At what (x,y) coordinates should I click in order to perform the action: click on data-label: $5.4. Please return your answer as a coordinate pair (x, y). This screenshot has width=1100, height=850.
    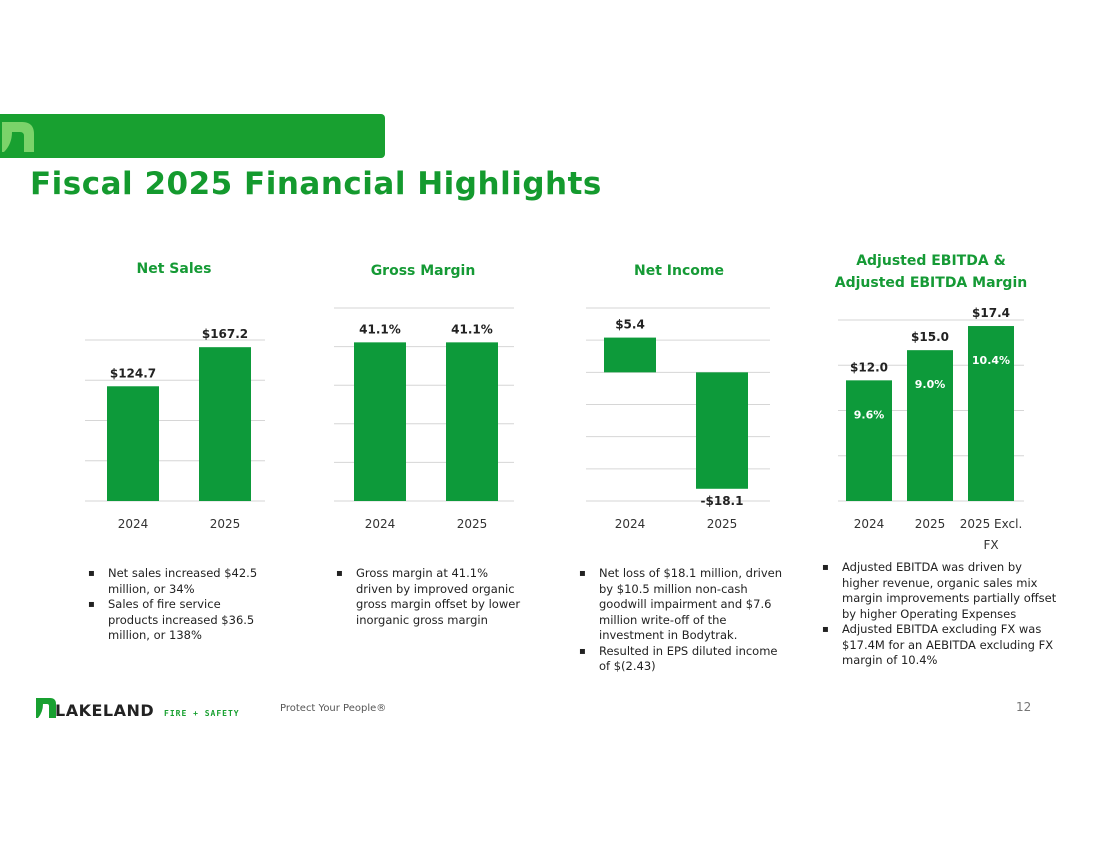
    Looking at the image, I should click on (630, 325).